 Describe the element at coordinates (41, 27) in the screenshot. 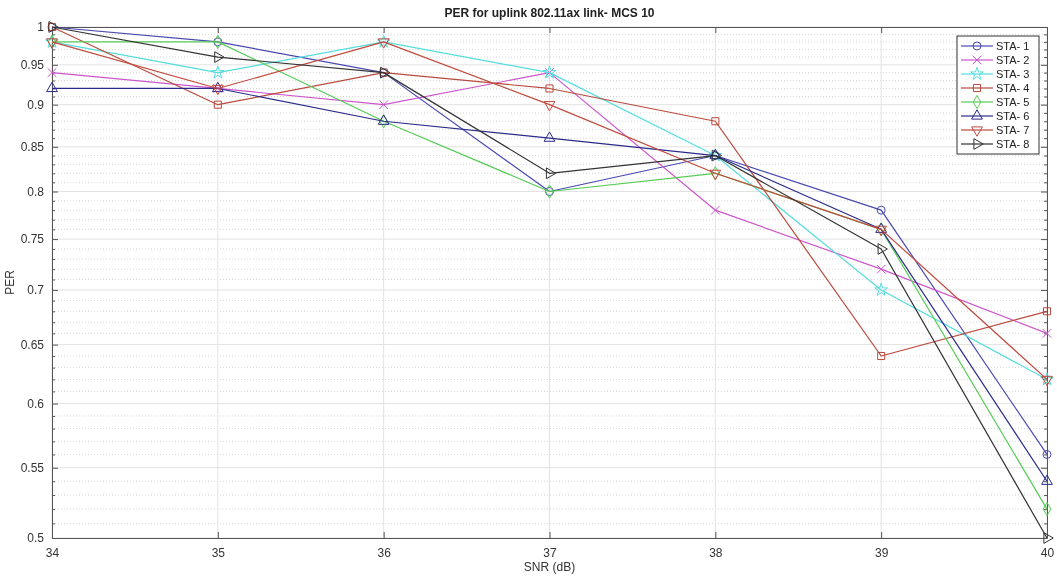

I see `y-tick-label: 1` at that location.